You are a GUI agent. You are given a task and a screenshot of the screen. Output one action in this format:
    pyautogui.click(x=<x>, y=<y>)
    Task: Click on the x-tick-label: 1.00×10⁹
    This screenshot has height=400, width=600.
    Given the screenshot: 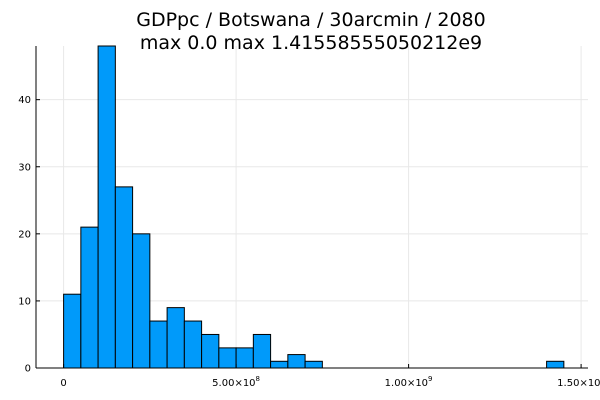 What is the action you would take?
    pyautogui.click(x=409, y=382)
    